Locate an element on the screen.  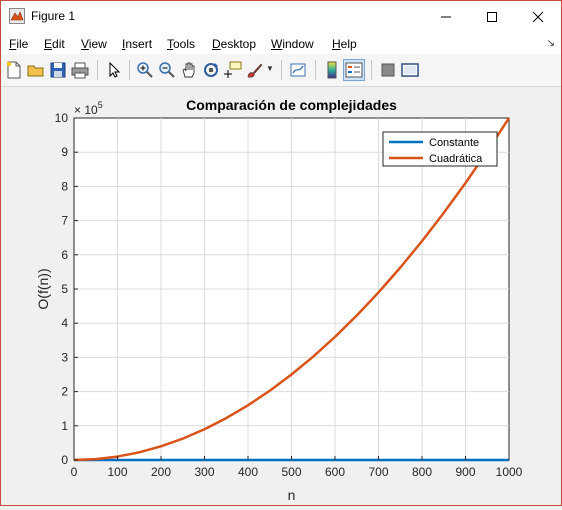
print-icon is located at coordinates (80, 70).